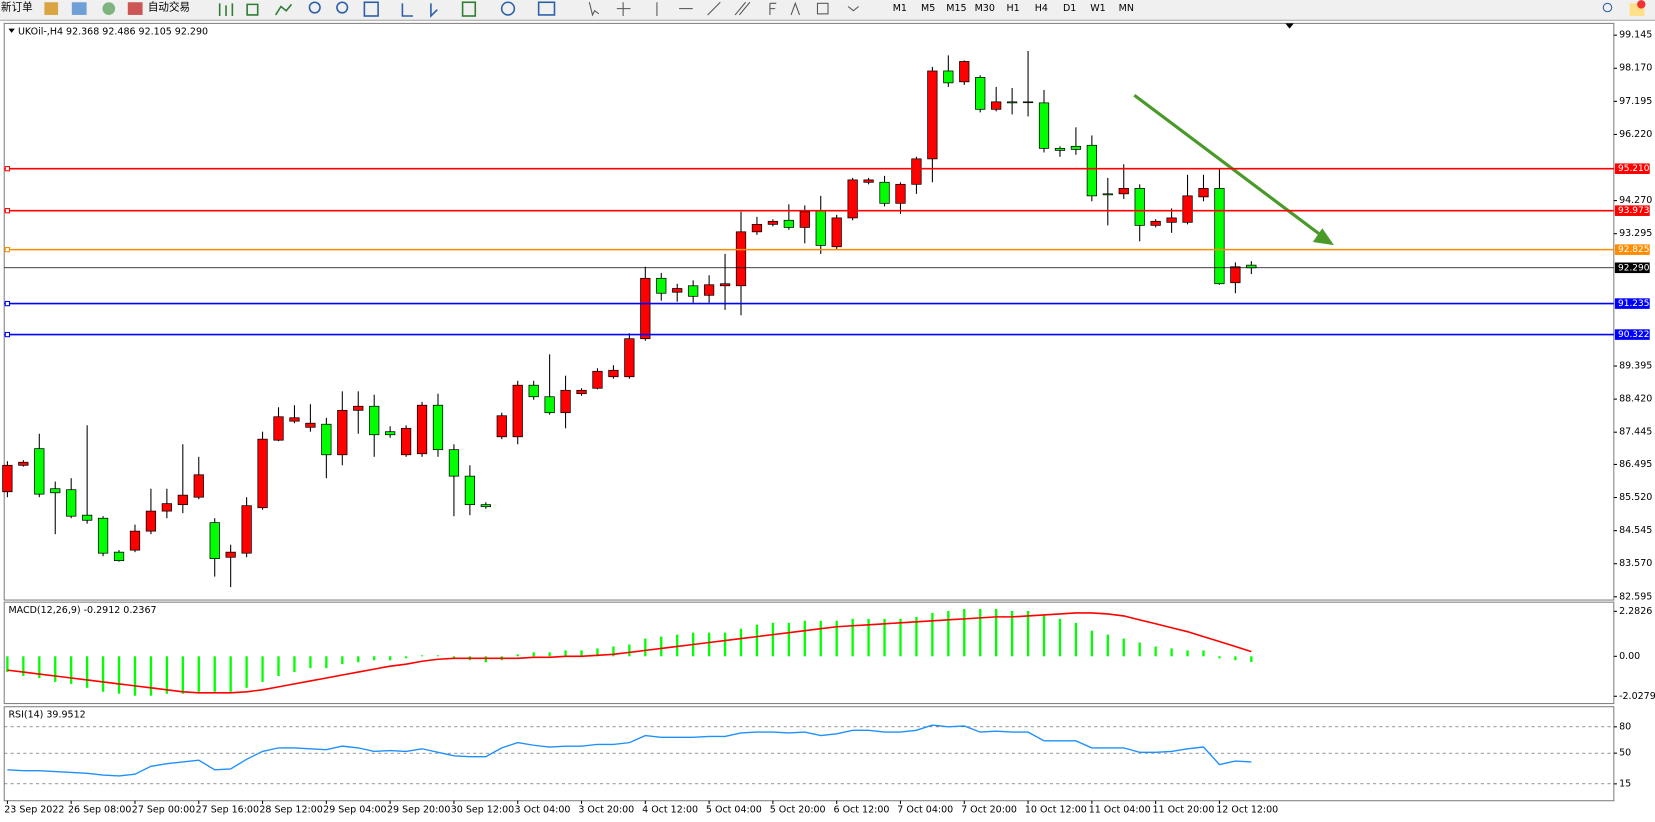 The width and height of the screenshot is (1655, 822). What do you see at coordinates (1012, 8) in the screenshot?
I see `timeframe-button: H1` at bounding box center [1012, 8].